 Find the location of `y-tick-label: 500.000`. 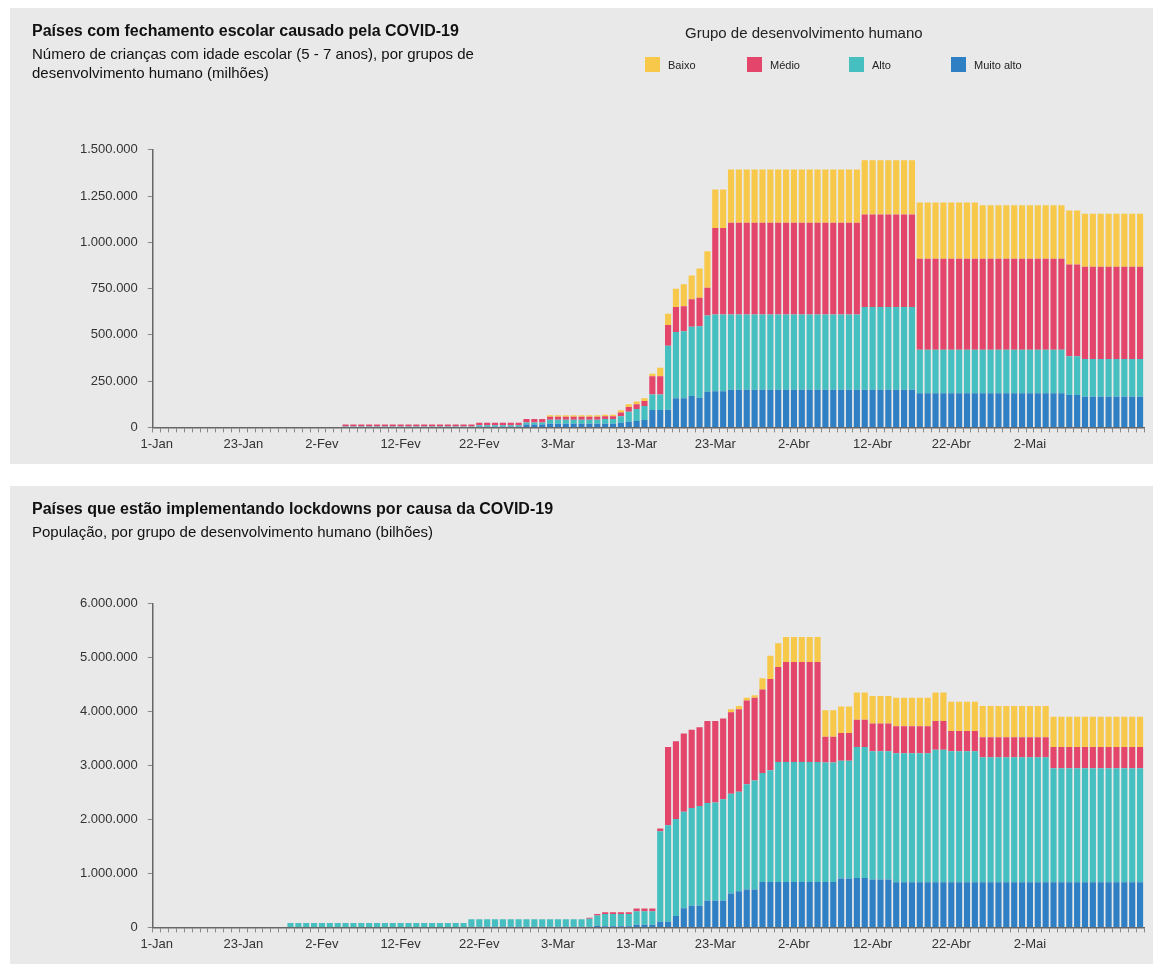

y-tick-label: 500.000 is located at coordinates (114, 334).